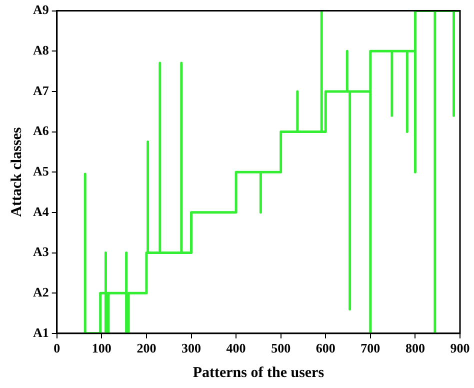  What do you see at coordinates (102, 348) in the screenshot?
I see `x-tick-label: 100` at bounding box center [102, 348].